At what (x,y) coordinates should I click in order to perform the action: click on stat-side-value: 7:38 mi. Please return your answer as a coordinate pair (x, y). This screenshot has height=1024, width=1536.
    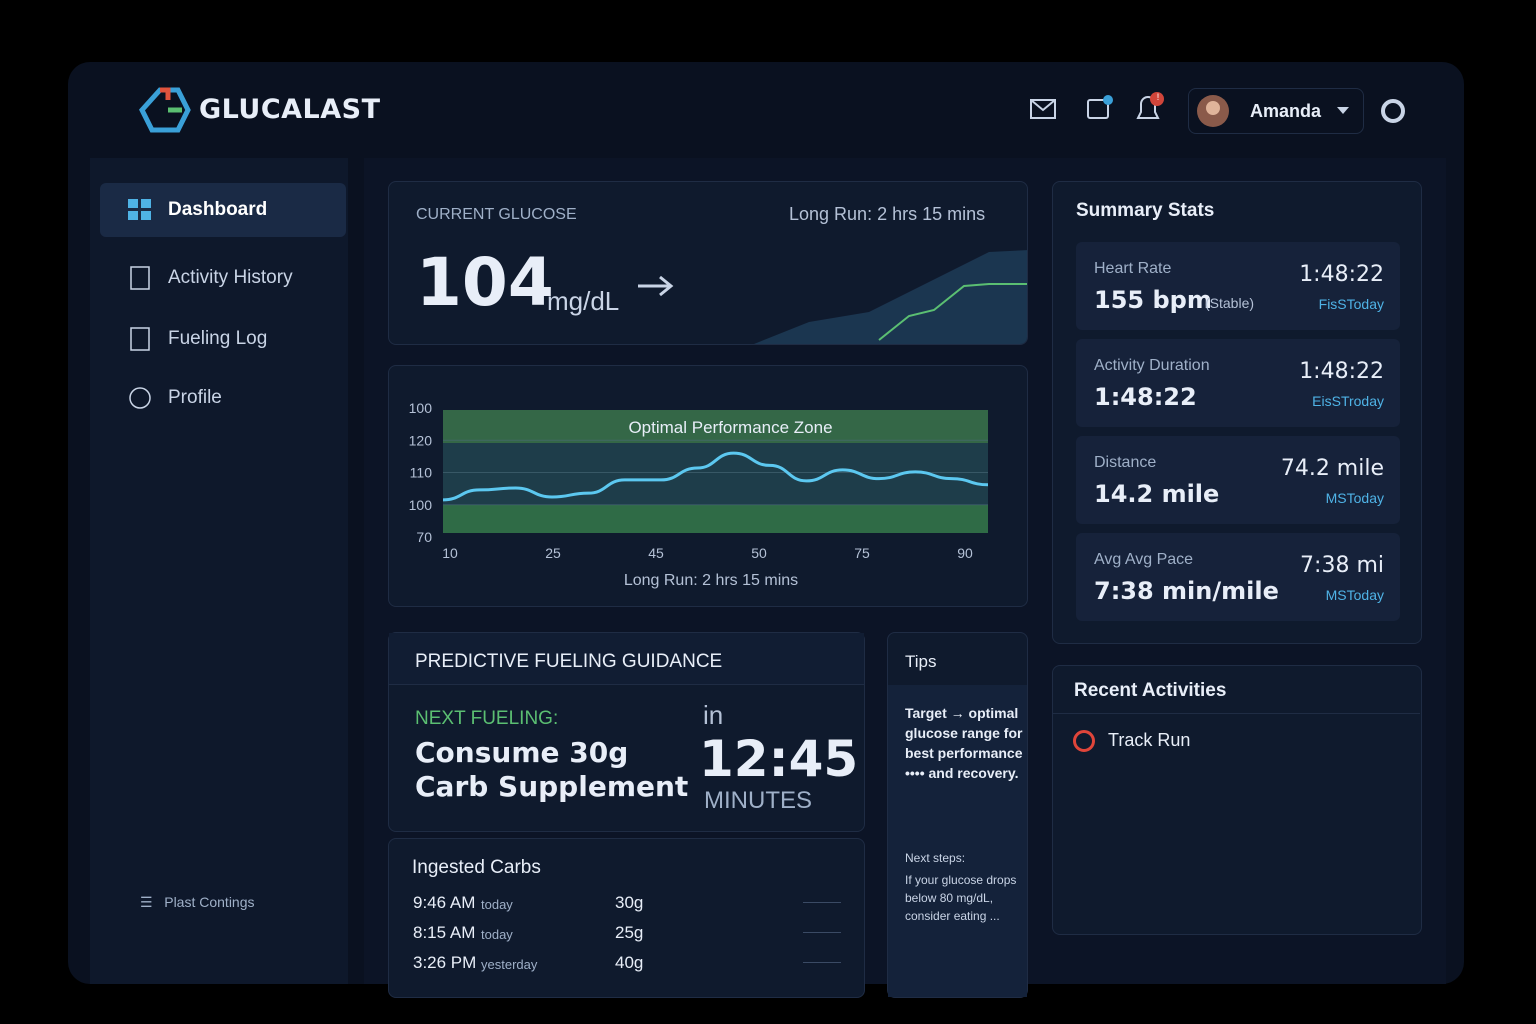
    Looking at the image, I should click on (1342, 565).